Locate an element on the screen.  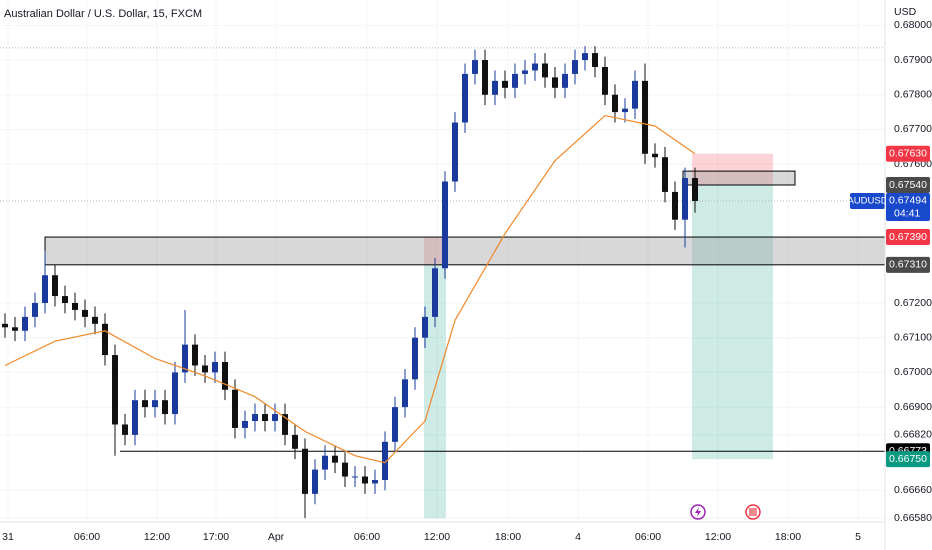
y-tick-label: 0.67000 is located at coordinates (913, 372).